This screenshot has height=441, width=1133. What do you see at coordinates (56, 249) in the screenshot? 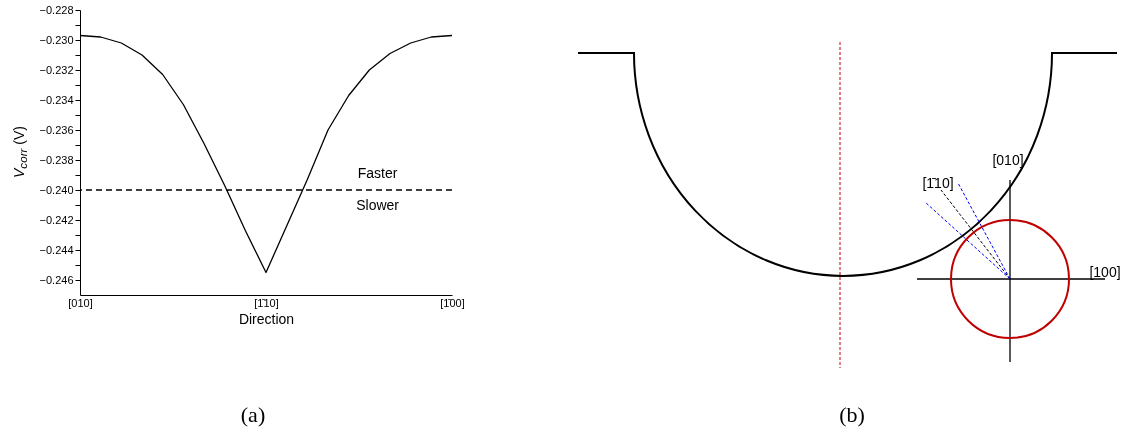
I see `y-tick-label: −0.244` at bounding box center [56, 249].